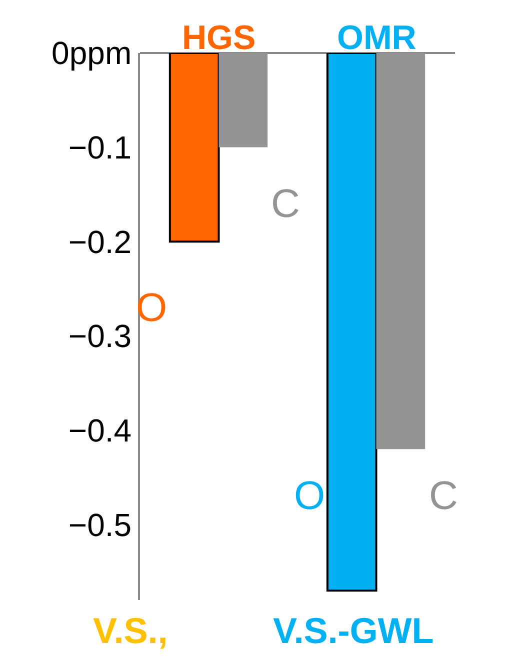 The image size is (510, 670). Describe the element at coordinates (100, 242) in the screenshot. I see `y-tick-label: −0.2` at that location.